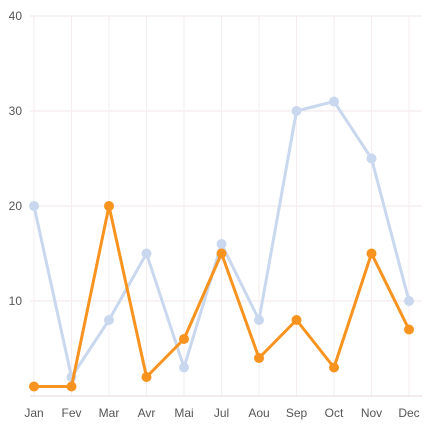 The width and height of the screenshot is (448, 447). I want to click on x-tick-label: Avr, so click(147, 413).